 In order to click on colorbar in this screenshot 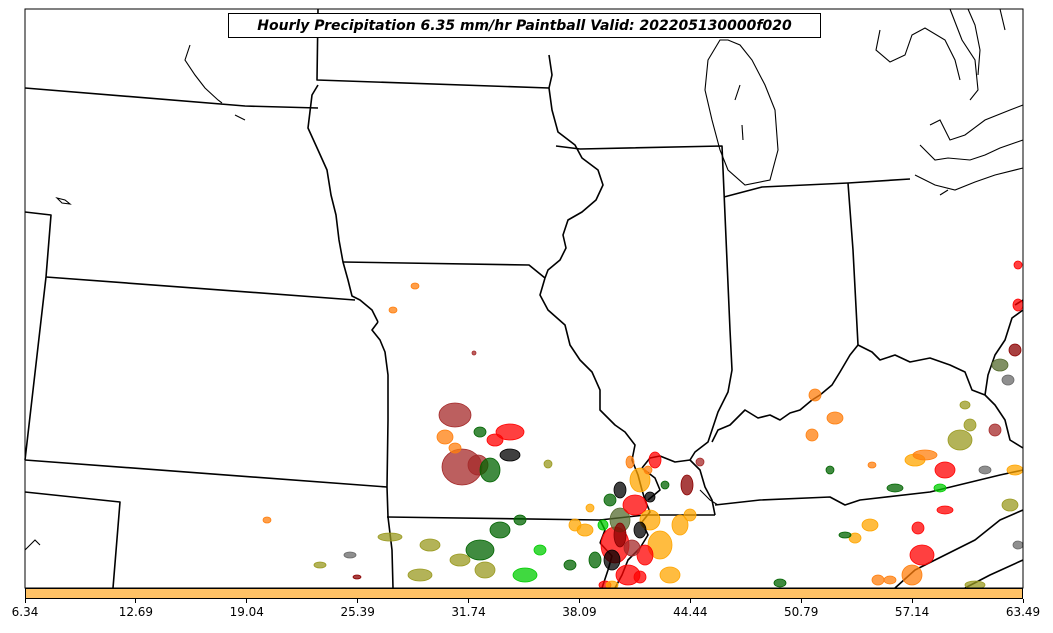, I will do `click(524, 593)`.